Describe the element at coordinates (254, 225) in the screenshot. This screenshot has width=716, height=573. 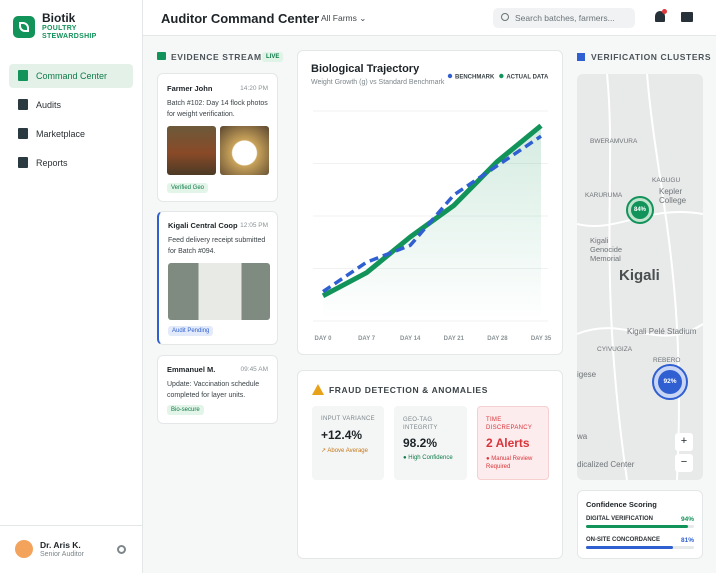
I see `time: 12:05 PM` at that location.